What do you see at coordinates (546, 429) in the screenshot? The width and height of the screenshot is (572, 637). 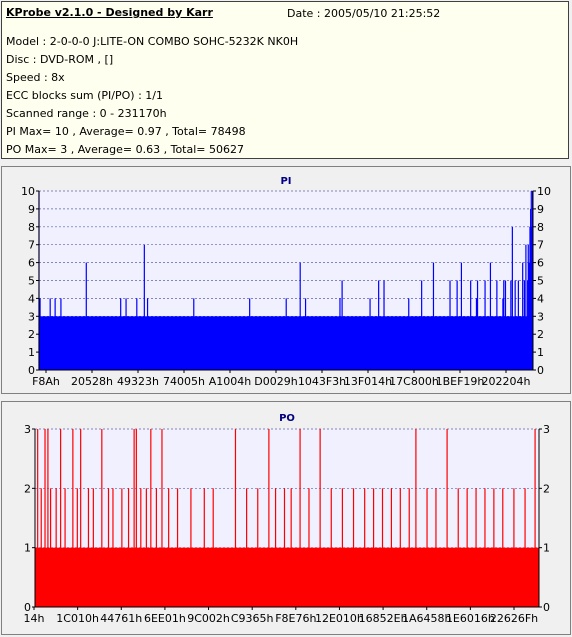 I see `po-ytick-label-right: 3` at bounding box center [546, 429].